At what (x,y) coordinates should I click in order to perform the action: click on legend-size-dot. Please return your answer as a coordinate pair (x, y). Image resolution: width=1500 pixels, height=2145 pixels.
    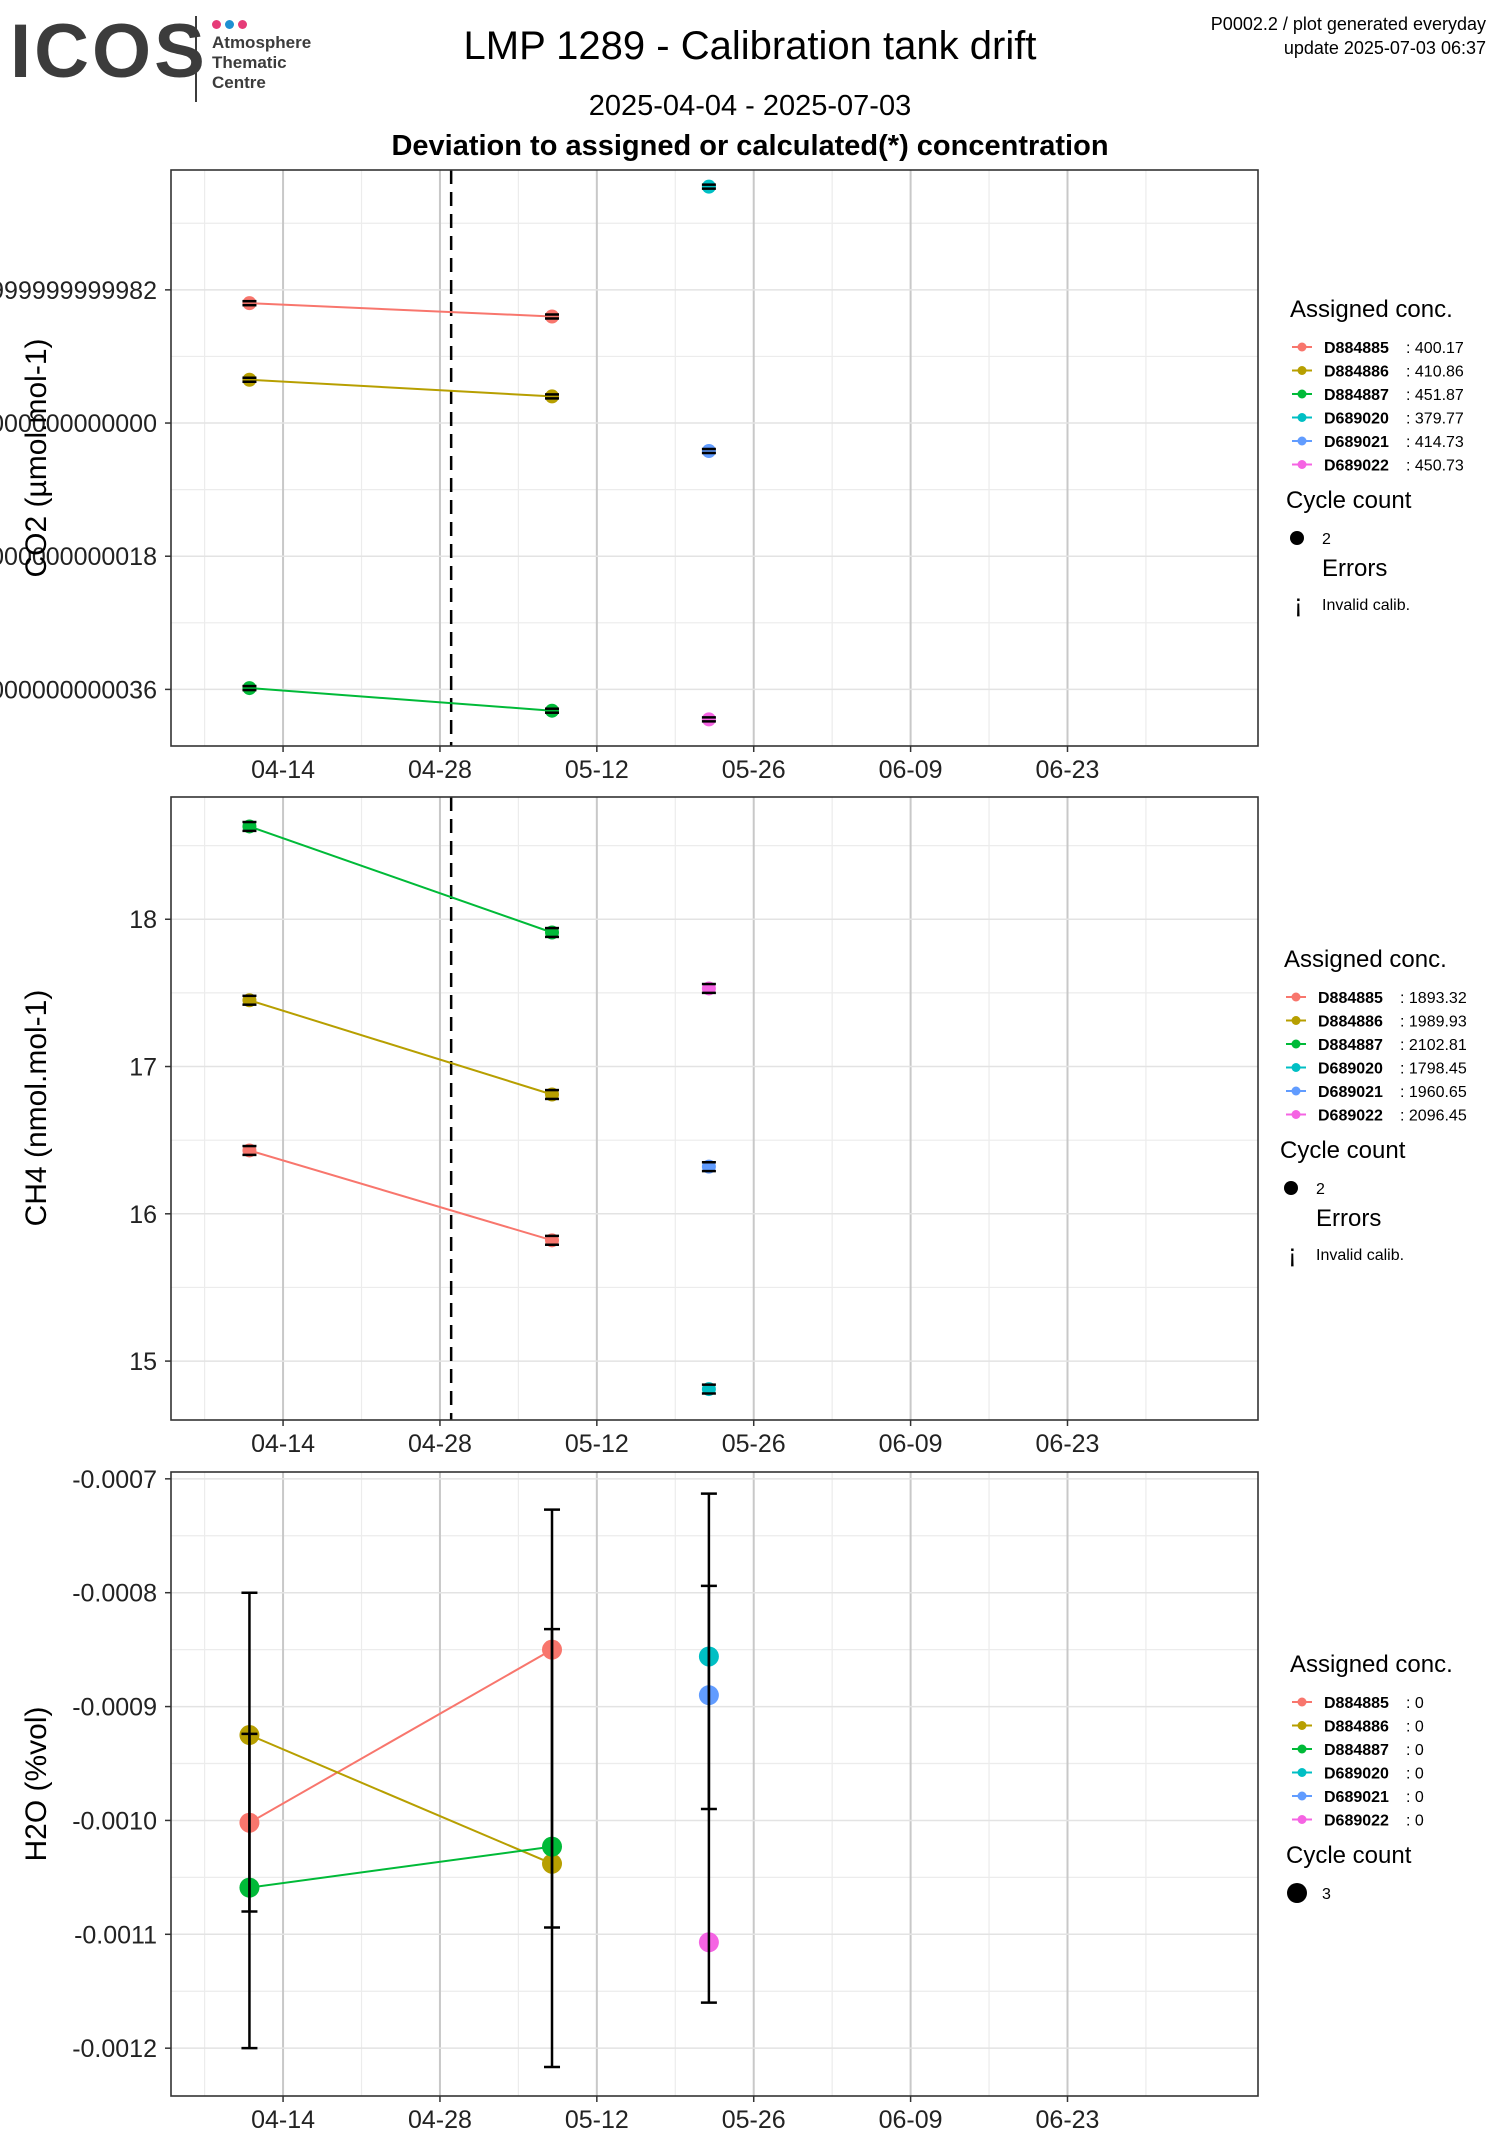
    Looking at the image, I should click on (1291, 1188).